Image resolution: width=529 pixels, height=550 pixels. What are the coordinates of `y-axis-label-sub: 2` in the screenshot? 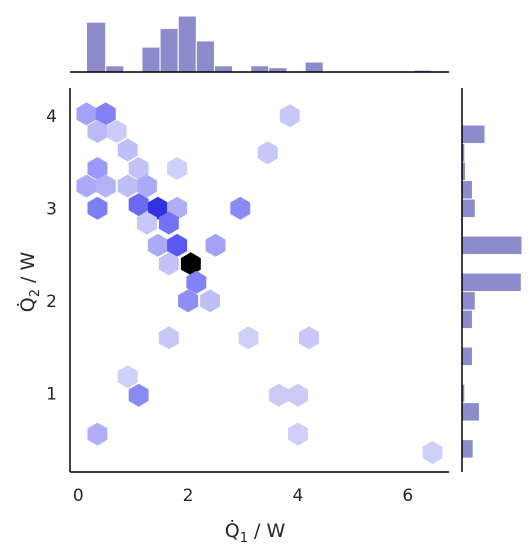 It's located at (35, 293).